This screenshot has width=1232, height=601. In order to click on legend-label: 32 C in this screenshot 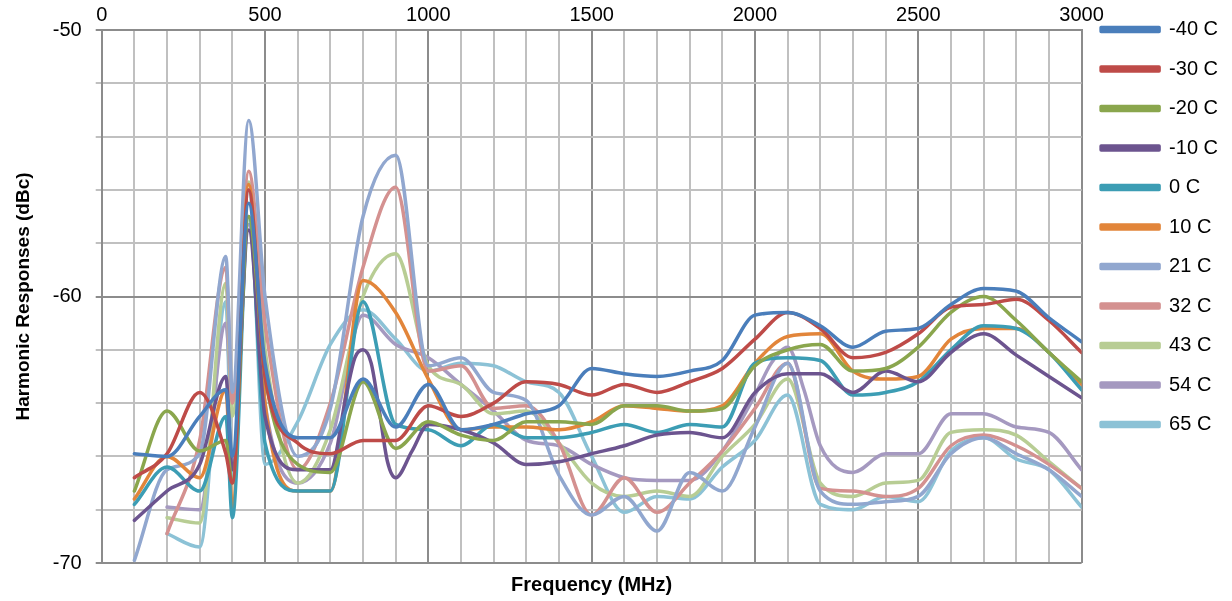, I will do `click(1190, 304)`.